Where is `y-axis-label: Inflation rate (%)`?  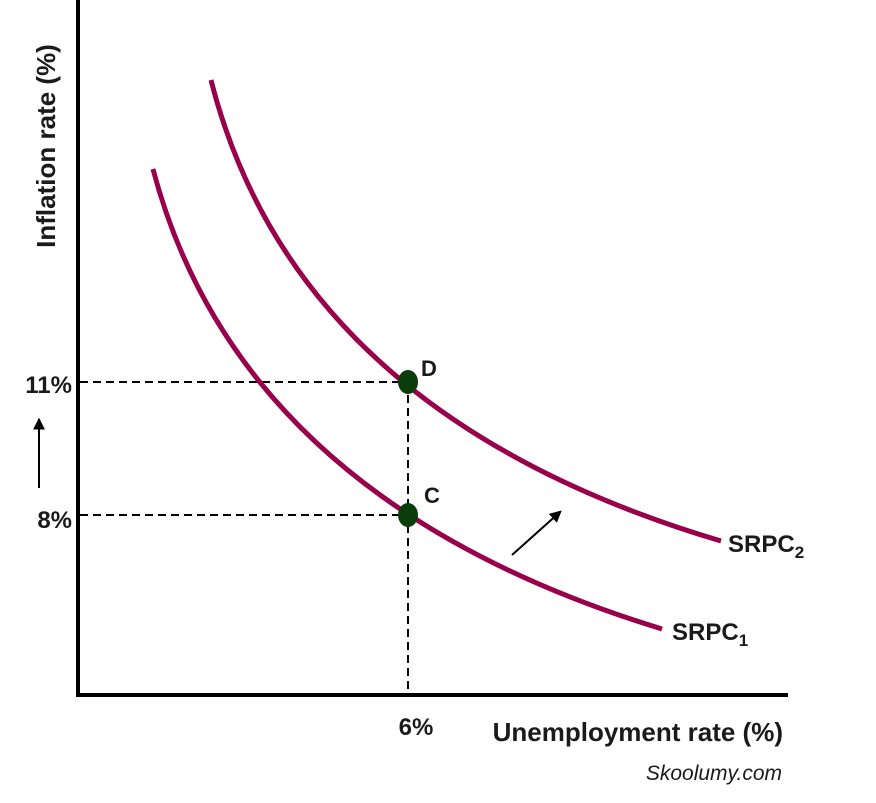
y-axis-label: Inflation rate (%) is located at coordinates (46, 146).